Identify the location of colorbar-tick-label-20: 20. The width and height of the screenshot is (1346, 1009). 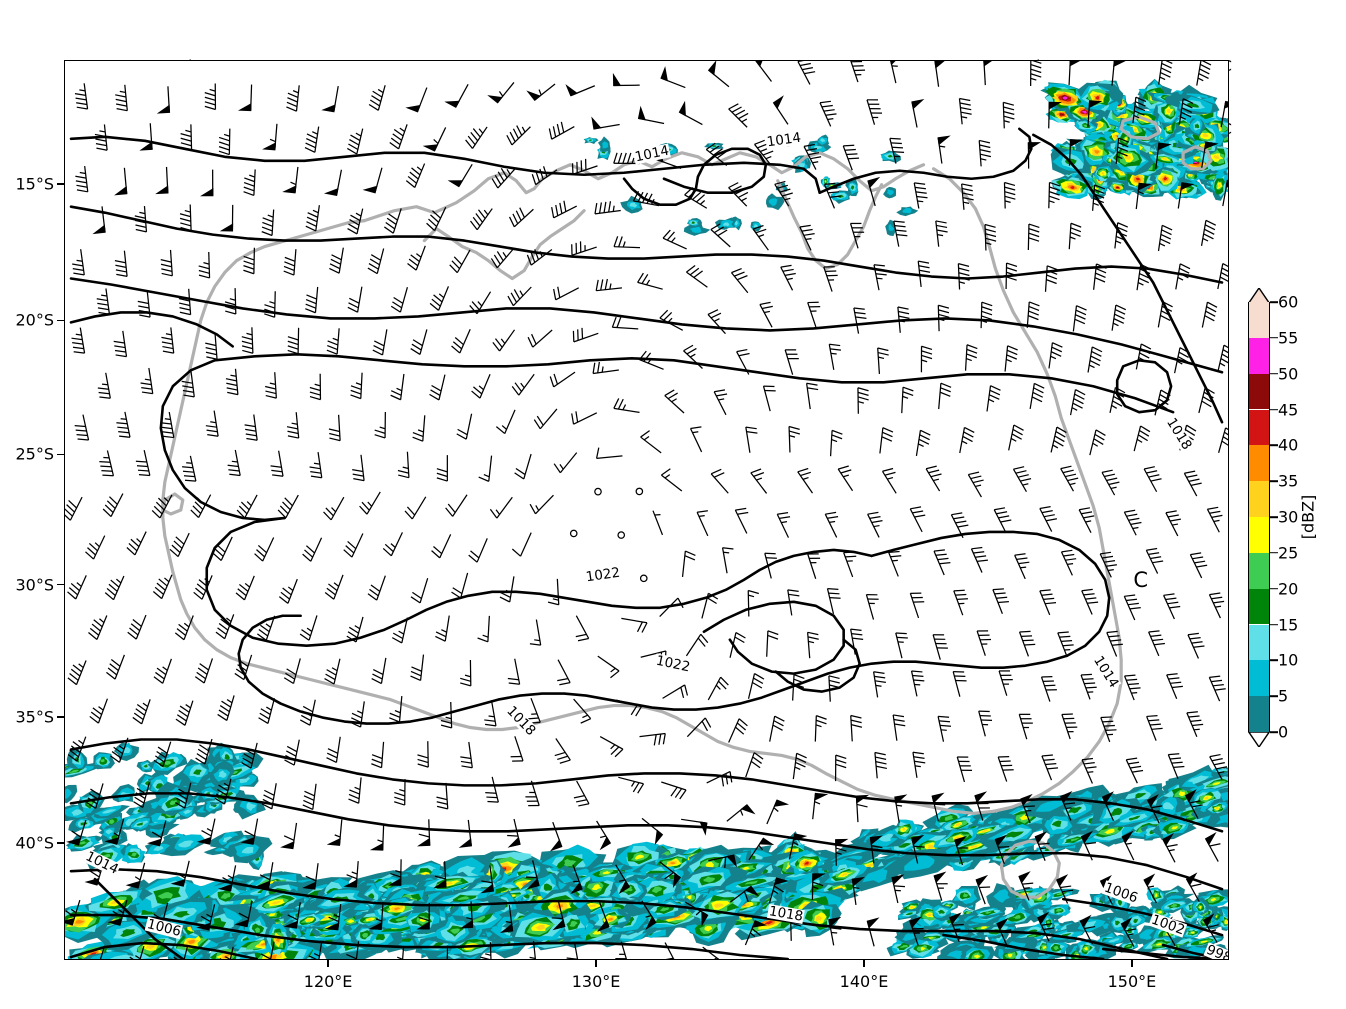
(1288, 589).